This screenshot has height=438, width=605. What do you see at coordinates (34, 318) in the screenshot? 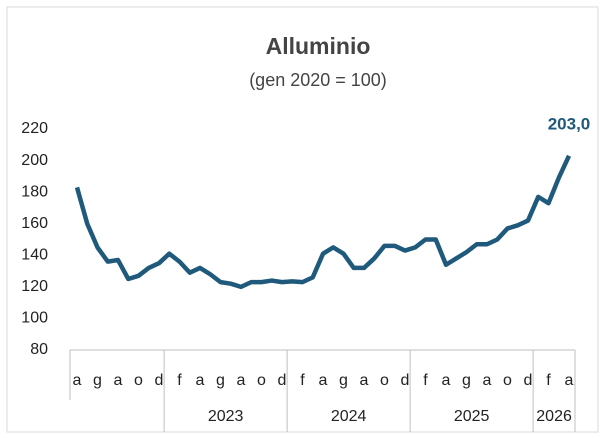
I see `y-tick-label: 100` at bounding box center [34, 318].